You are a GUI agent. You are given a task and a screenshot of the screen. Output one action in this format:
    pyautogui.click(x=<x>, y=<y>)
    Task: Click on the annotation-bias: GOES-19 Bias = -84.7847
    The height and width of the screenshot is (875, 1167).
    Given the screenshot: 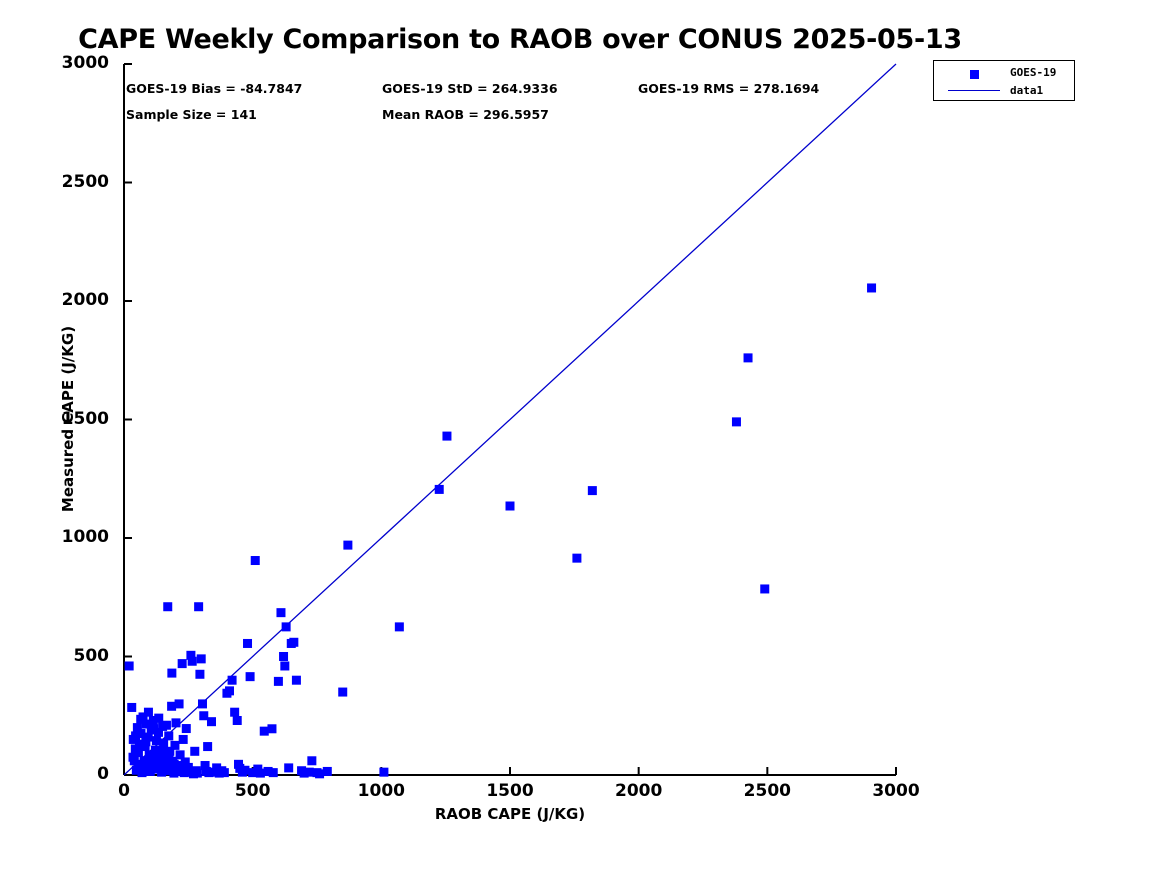 What is the action you would take?
    pyautogui.click(x=214, y=88)
    